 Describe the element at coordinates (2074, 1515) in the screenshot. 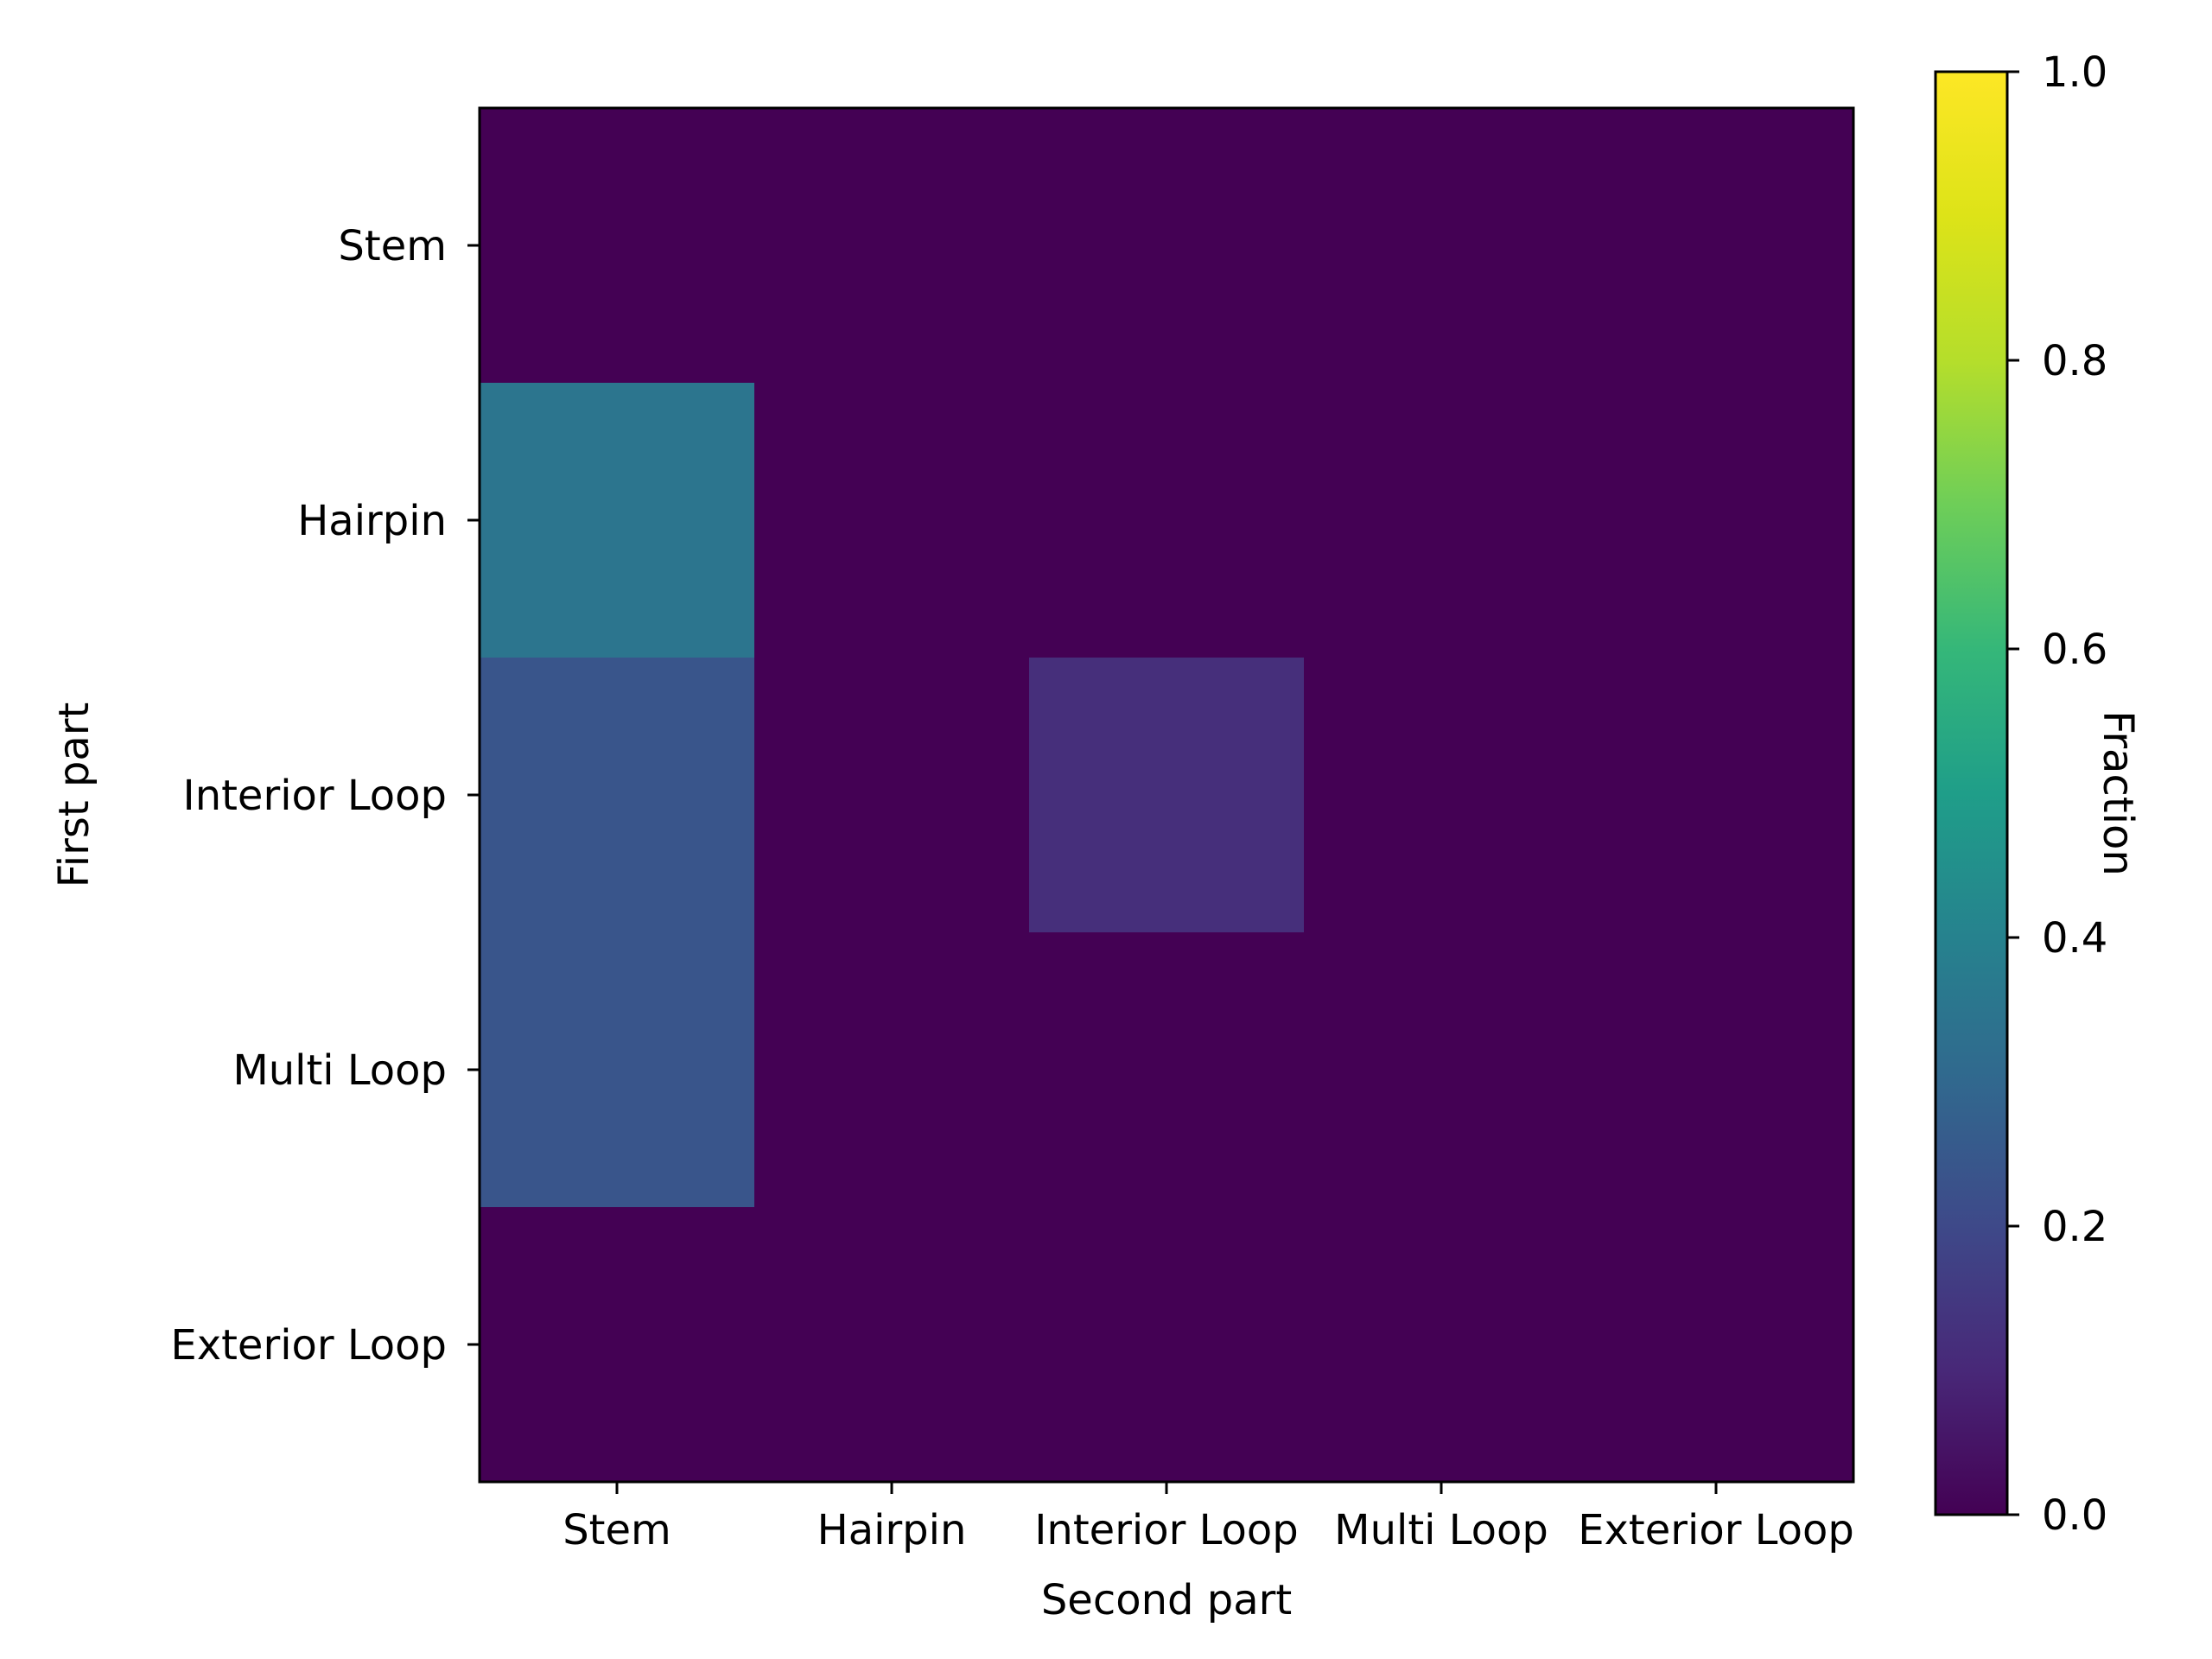

I see `colorbar-tick-label: 0.0` at that location.